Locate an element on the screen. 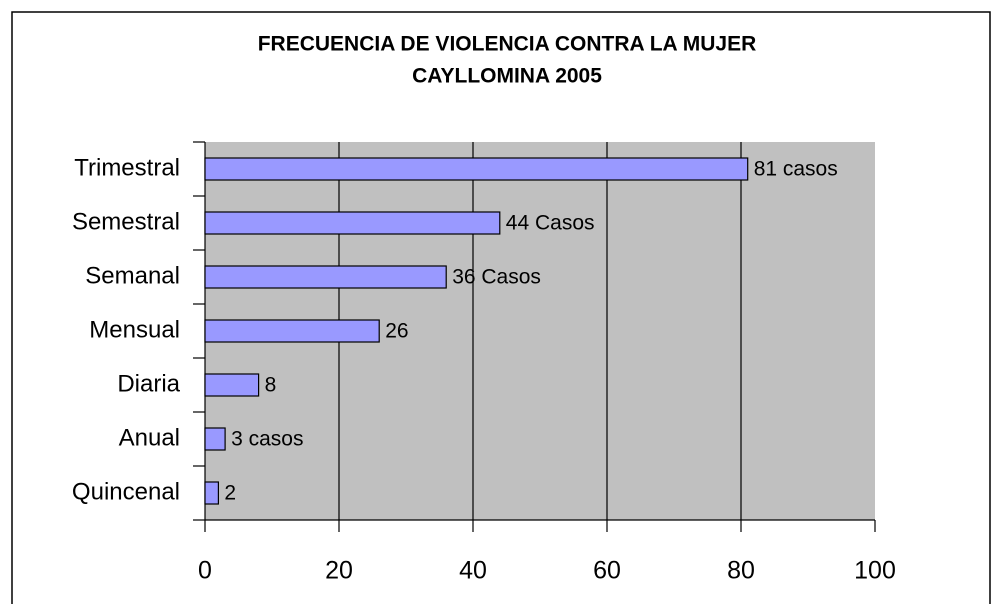 This screenshot has width=1006, height=604. chart-subtitle: CAYLLOMINA 2005 is located at coordinates (507, 76).